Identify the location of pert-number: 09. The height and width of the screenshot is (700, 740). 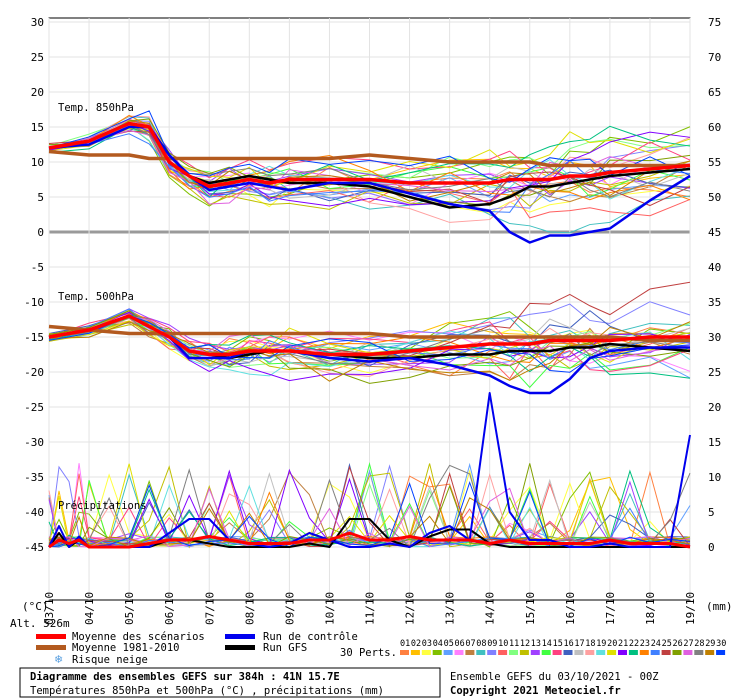
(492, 644).